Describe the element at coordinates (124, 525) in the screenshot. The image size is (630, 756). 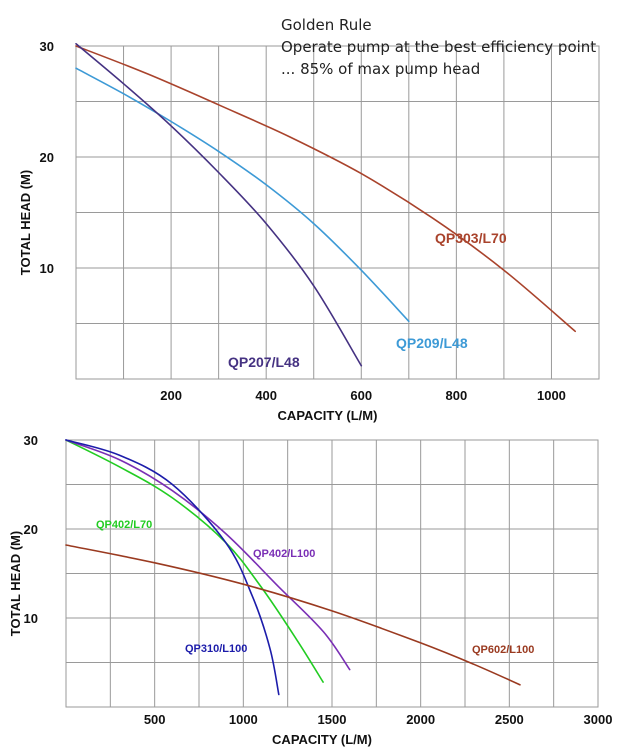
I see `series-label-qp402-l70: QP402/L70` at that location.